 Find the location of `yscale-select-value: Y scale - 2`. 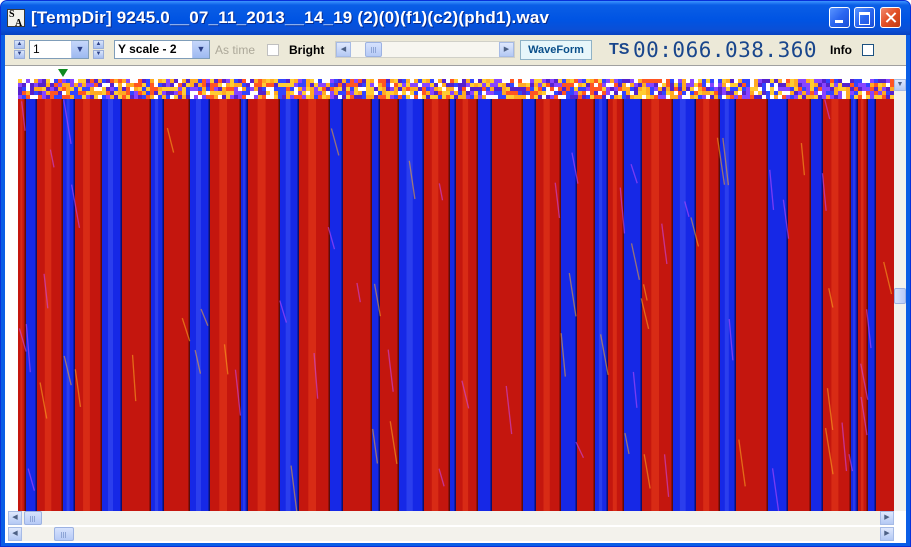

yscale-select-value: Y scale - 2 is located at coordinates (147, 49).